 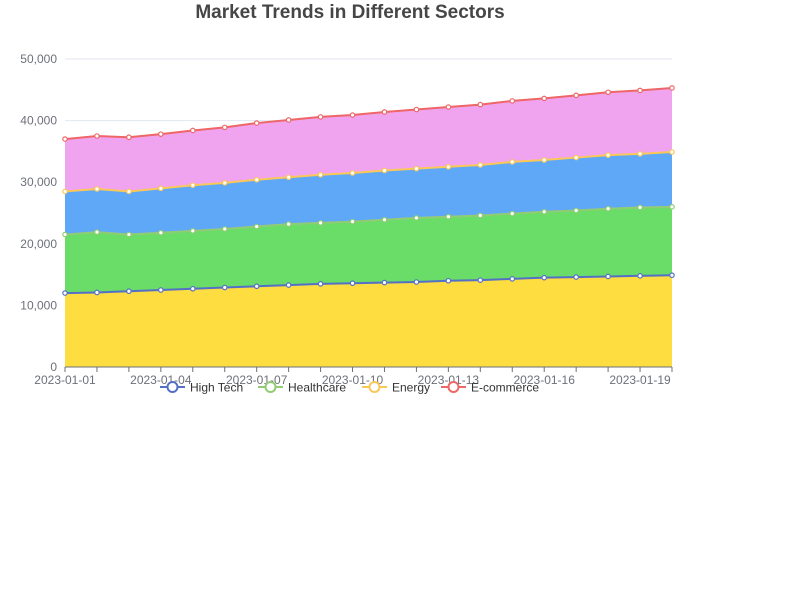 What do you see at coordinates (38, 59) in the screenshot?
I see `y-tick-label: 50,000` at bounding box center [38, 59].